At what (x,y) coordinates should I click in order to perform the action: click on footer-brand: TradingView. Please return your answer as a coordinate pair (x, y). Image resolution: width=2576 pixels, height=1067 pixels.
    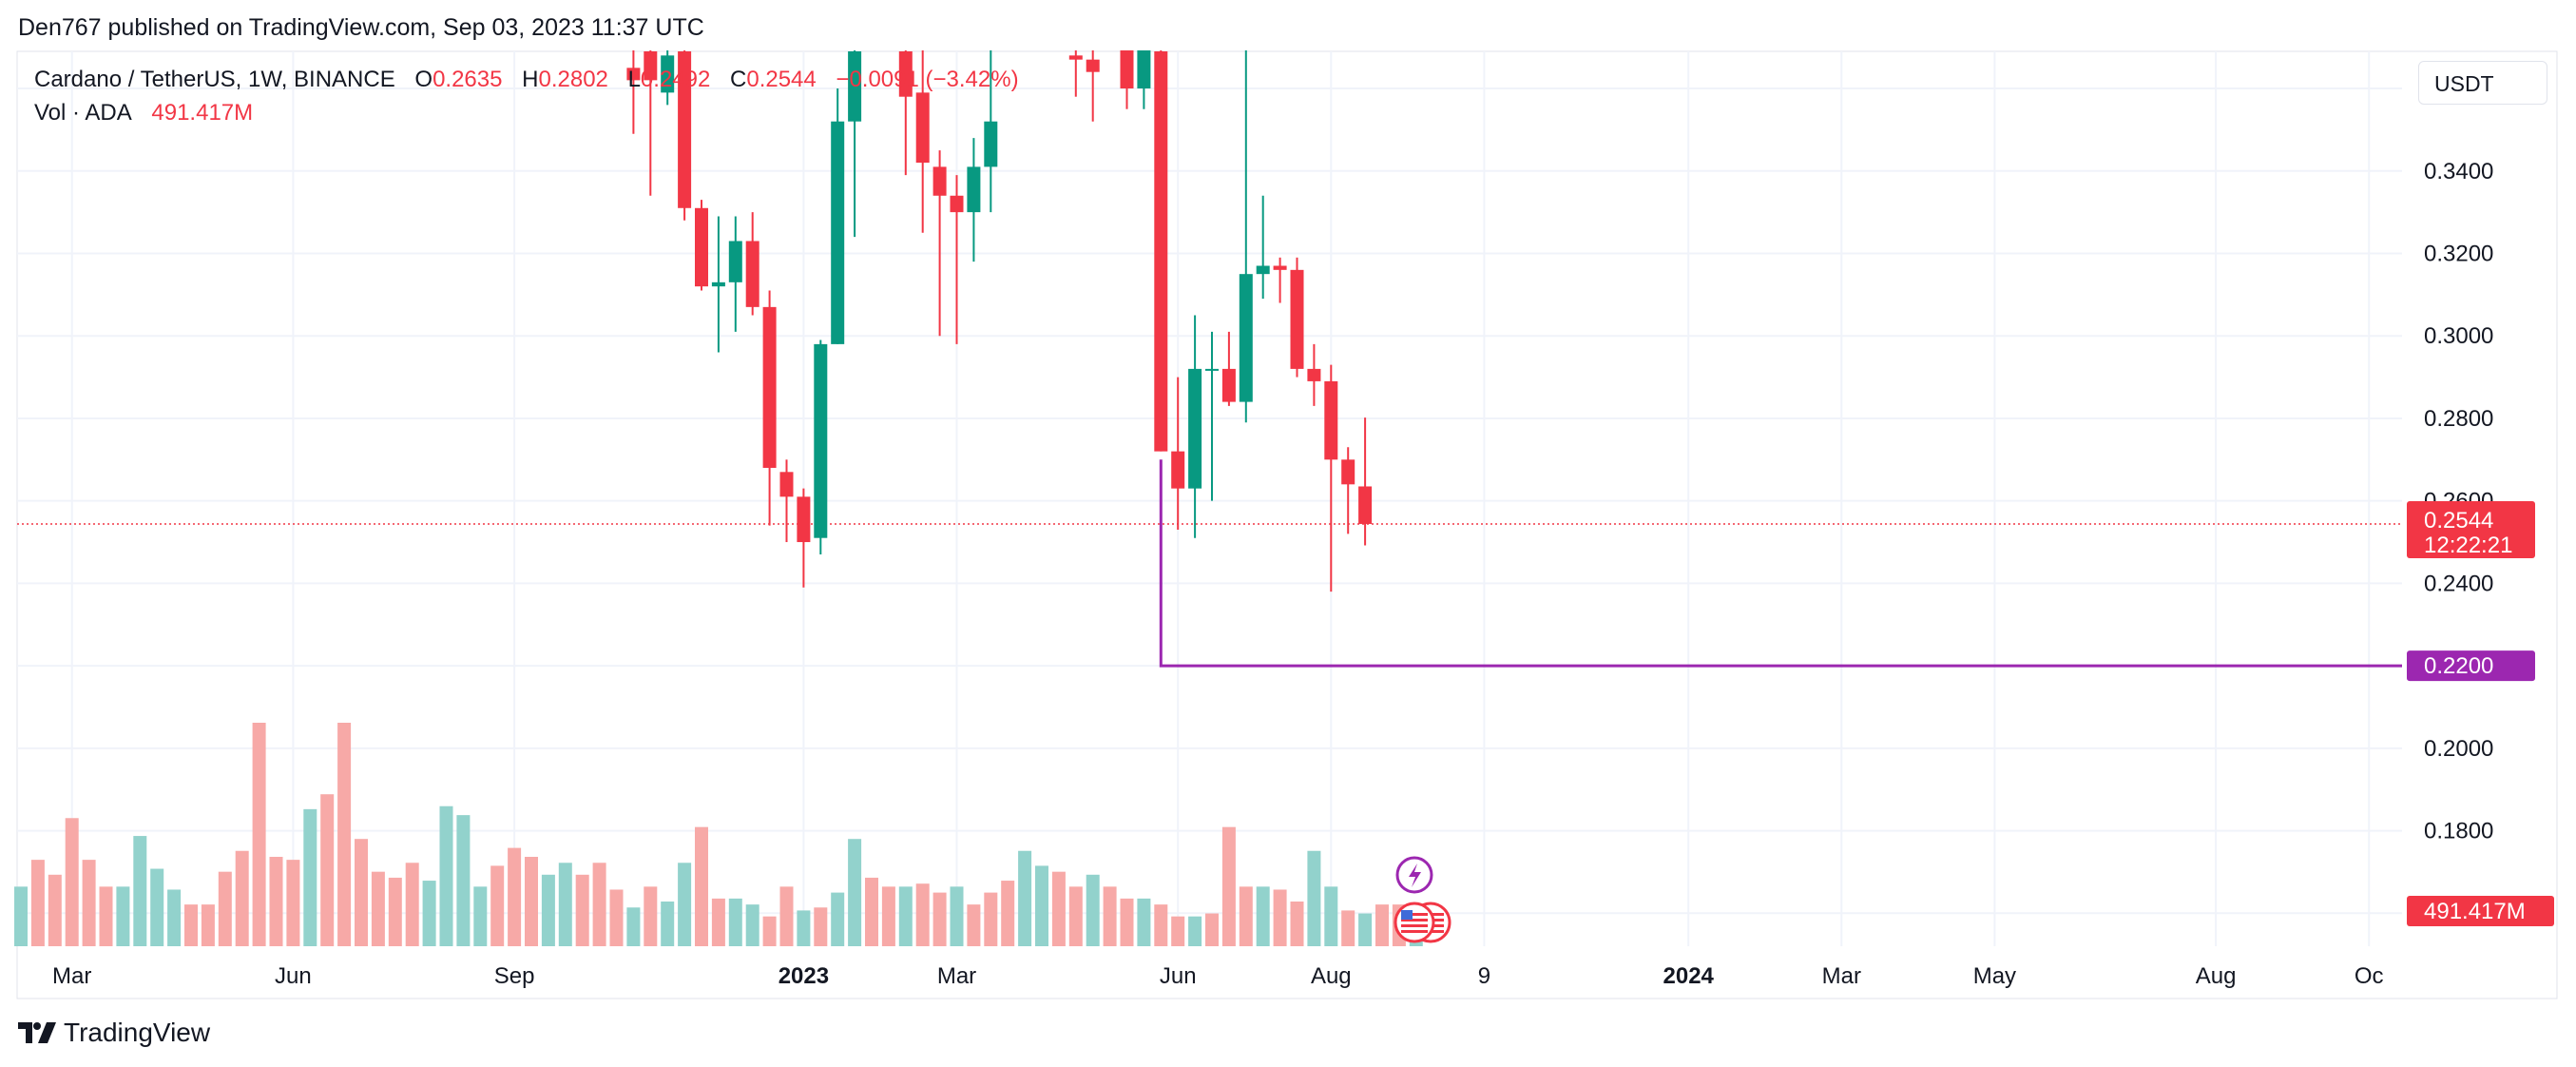
    Looking at the image, I should click on (137, 1032).